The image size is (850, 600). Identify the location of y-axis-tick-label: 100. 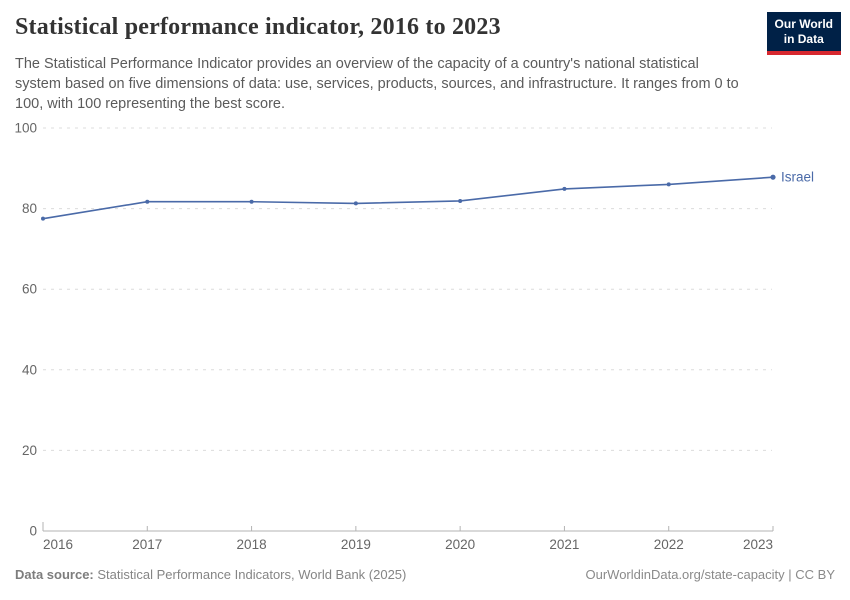
(25, 128).